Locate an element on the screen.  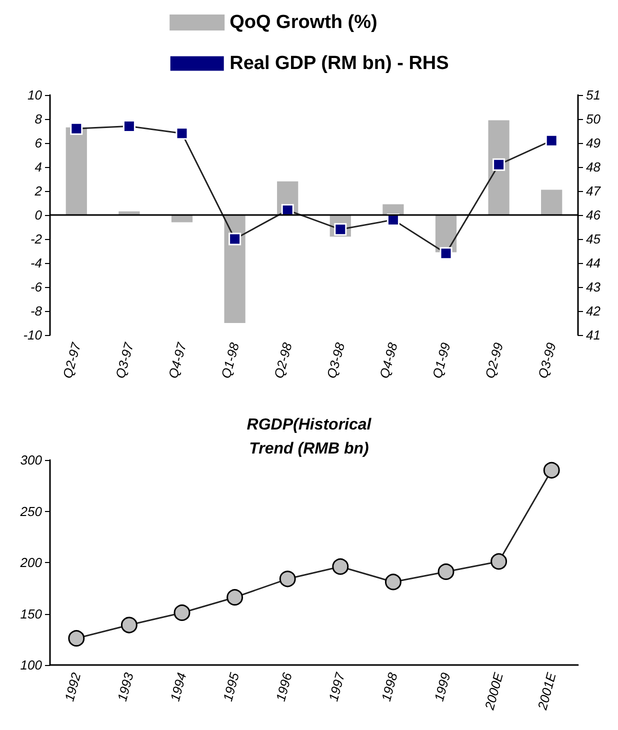
y-tick-label: 100 is located at coordinates (31, 665).